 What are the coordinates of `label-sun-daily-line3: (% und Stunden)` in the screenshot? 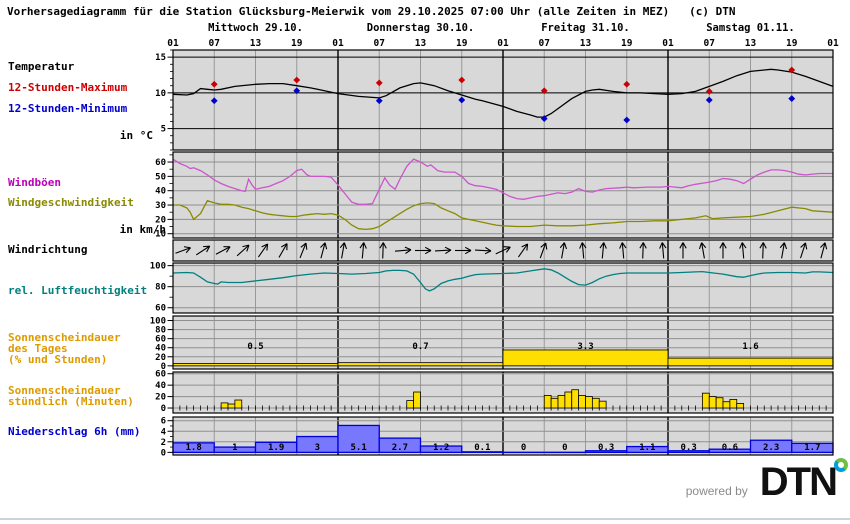 It's located at (58, 359).